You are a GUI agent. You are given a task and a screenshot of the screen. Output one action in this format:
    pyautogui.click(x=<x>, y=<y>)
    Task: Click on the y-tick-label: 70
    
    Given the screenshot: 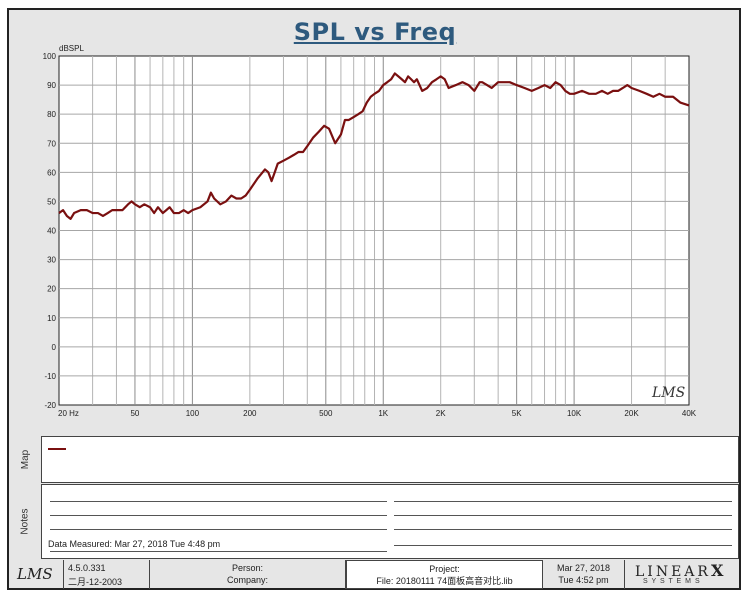 What is the action you would take?
    pyautogui.click(x=51, y=143)
    